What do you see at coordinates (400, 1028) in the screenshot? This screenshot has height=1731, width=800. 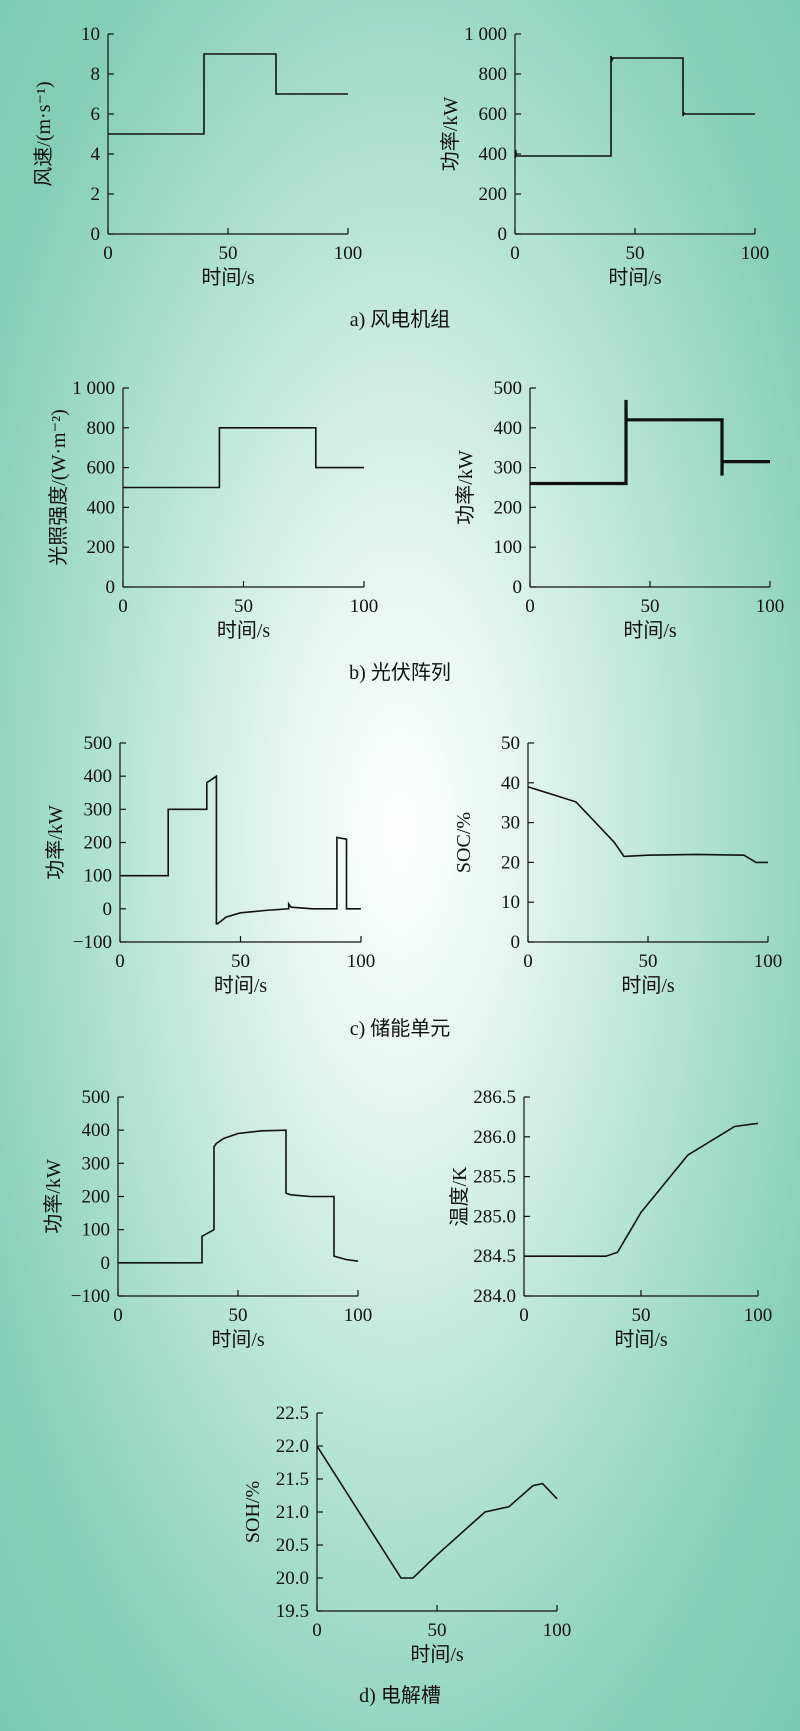 I see `caption-c: c) 储能单元` at bounding box center [400, 1028].